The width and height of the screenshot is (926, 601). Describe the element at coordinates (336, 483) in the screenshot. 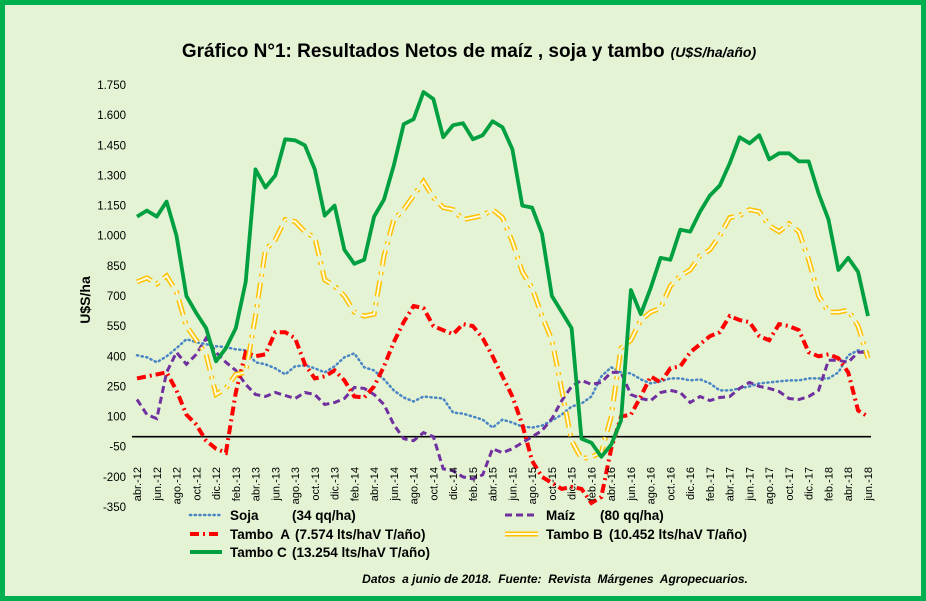

I see `x-tick-label: dic.-13` at that location.